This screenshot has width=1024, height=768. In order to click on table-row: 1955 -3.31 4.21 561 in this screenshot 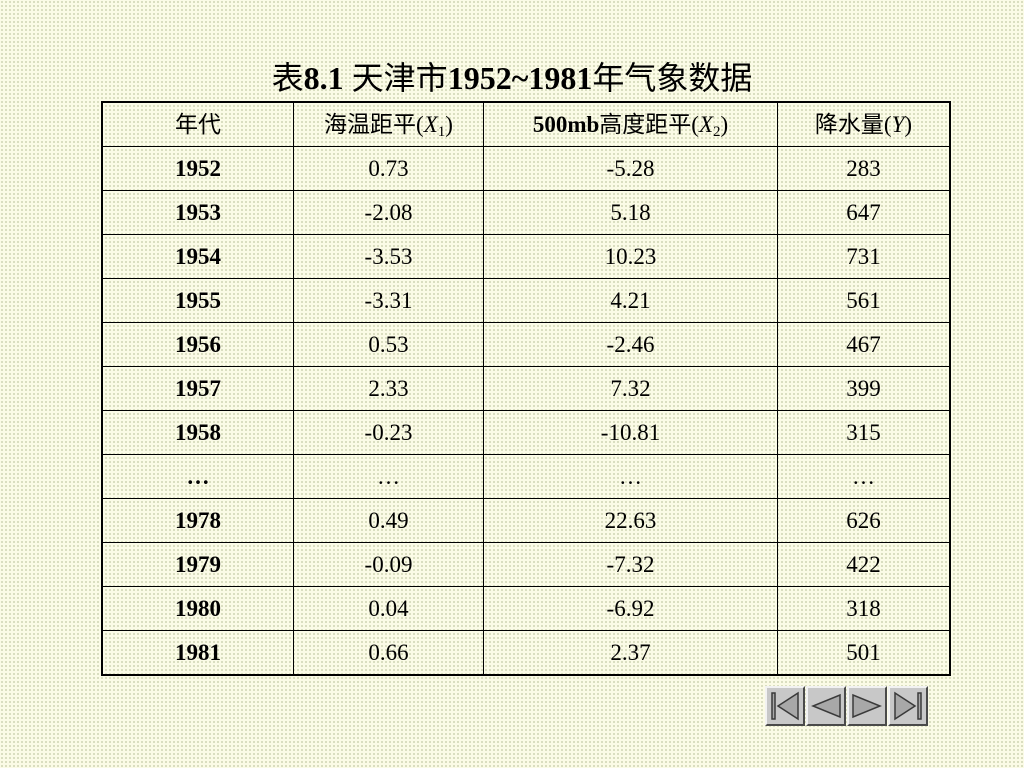, I will do `click(526, 300)`.